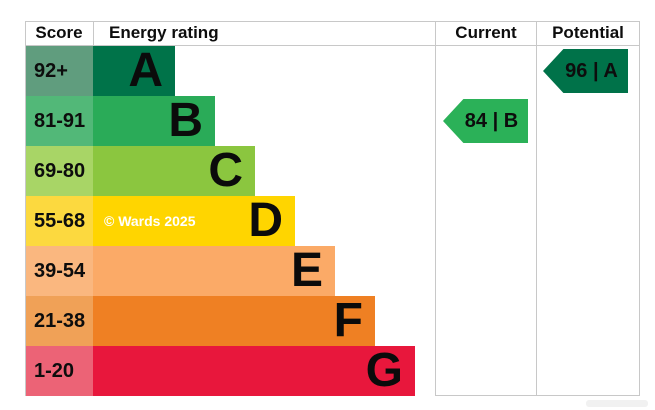 Image resolution: width=655 pixels, height=410 pixels. I want to click on band-row-e: 39-54 E, so click(180, 271).